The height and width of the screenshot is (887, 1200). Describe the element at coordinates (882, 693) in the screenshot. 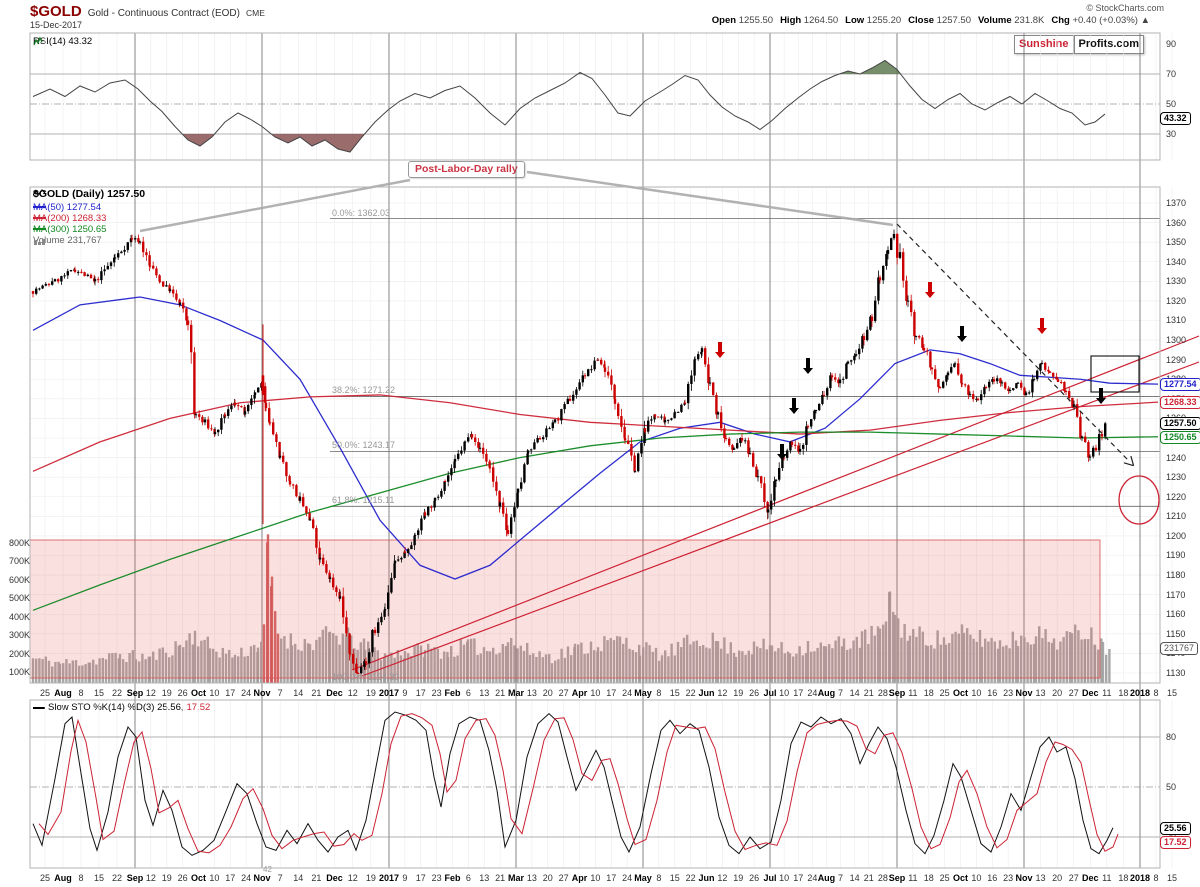

I see `x-axis-label: 28` at that location.